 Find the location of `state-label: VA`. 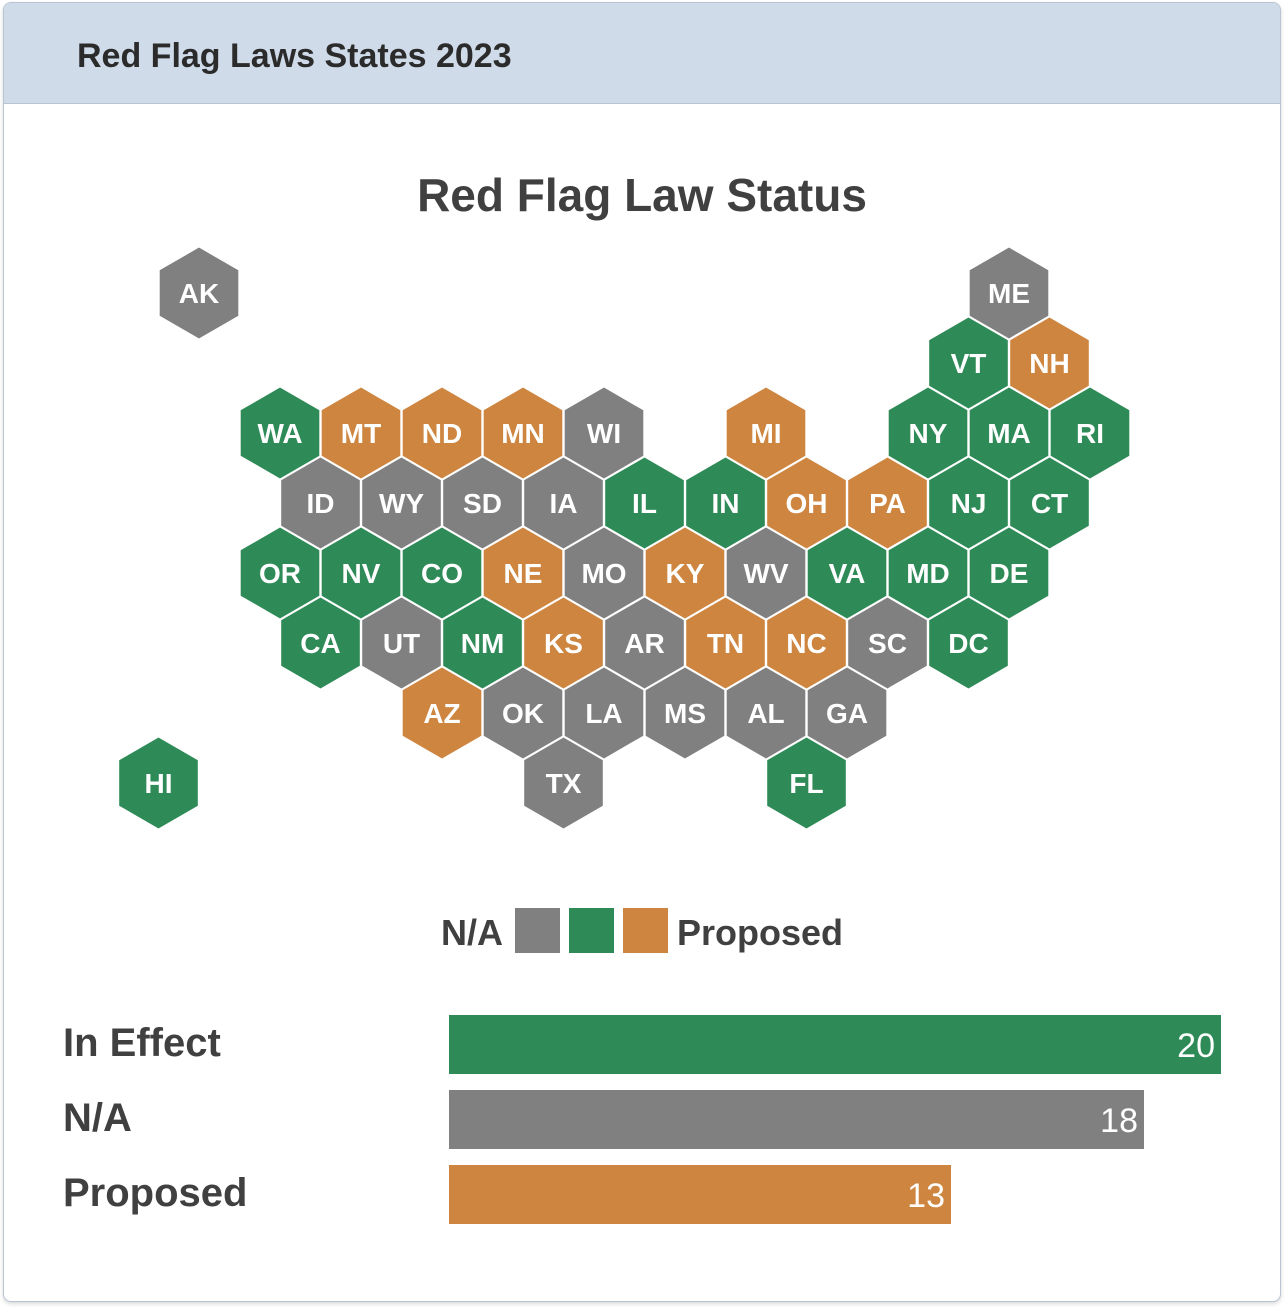

state-label: VA is located at coordinates (847, 573).